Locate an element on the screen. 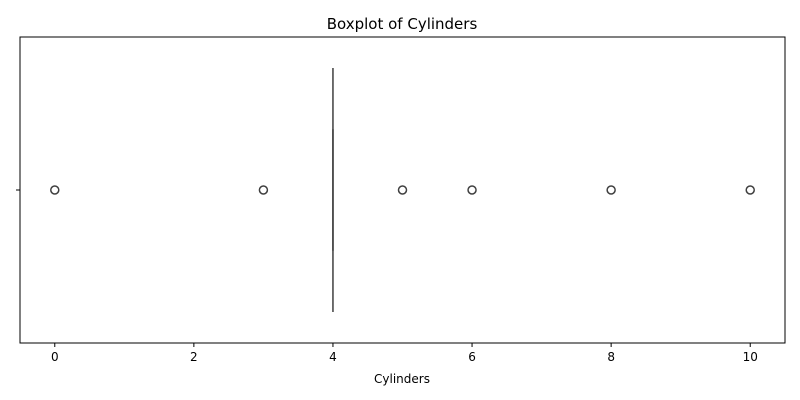 The width and height of the screenshot is (800, 400). x-tick-label: 8 is located at coordinates (611, 357).